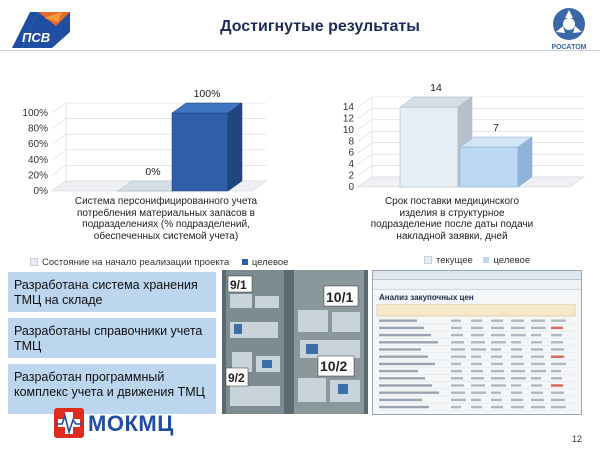 This screenshot has height=449, width=600. I want to click on page-number: 12, so click(577, 439).